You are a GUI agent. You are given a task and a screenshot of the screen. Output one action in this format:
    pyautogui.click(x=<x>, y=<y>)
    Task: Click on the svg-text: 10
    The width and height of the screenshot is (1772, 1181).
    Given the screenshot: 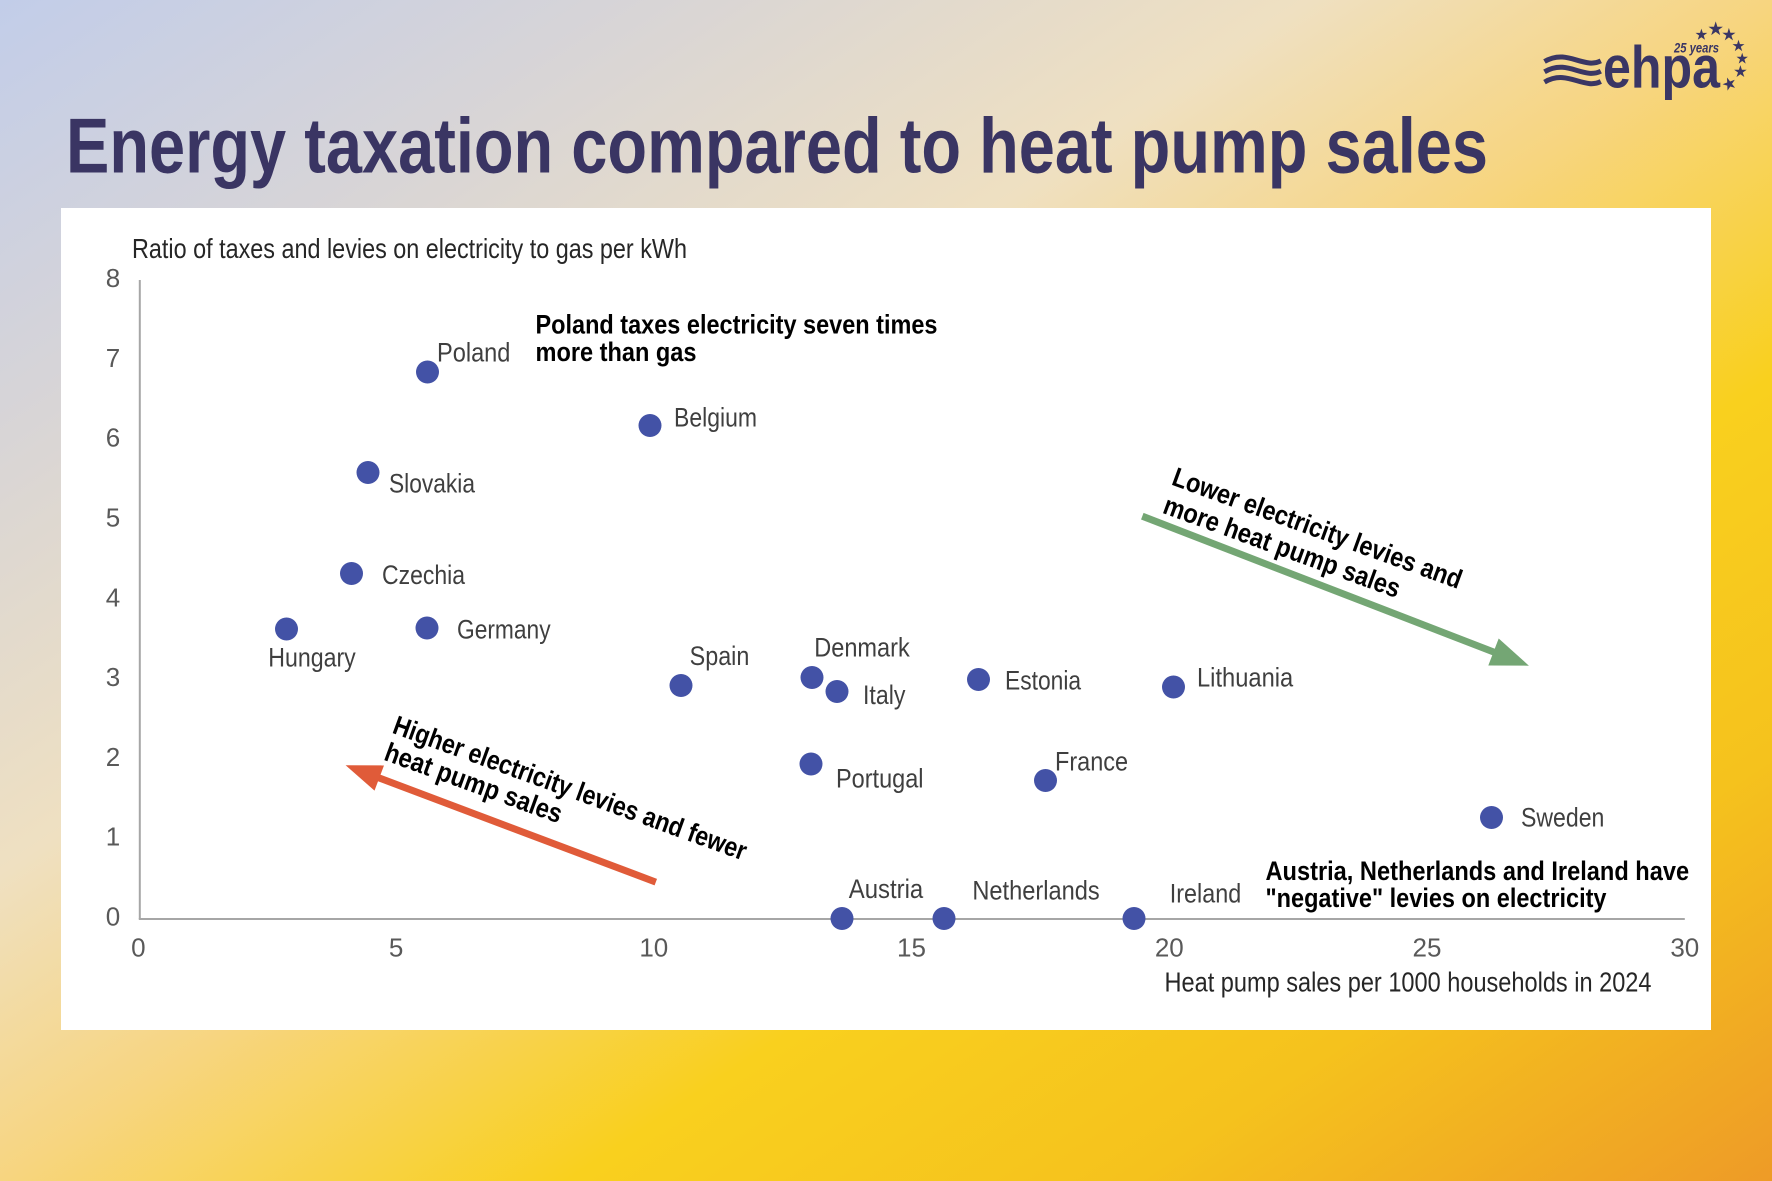 What is the action you would take?
    pyautogui.click(x=653, y=948)
    